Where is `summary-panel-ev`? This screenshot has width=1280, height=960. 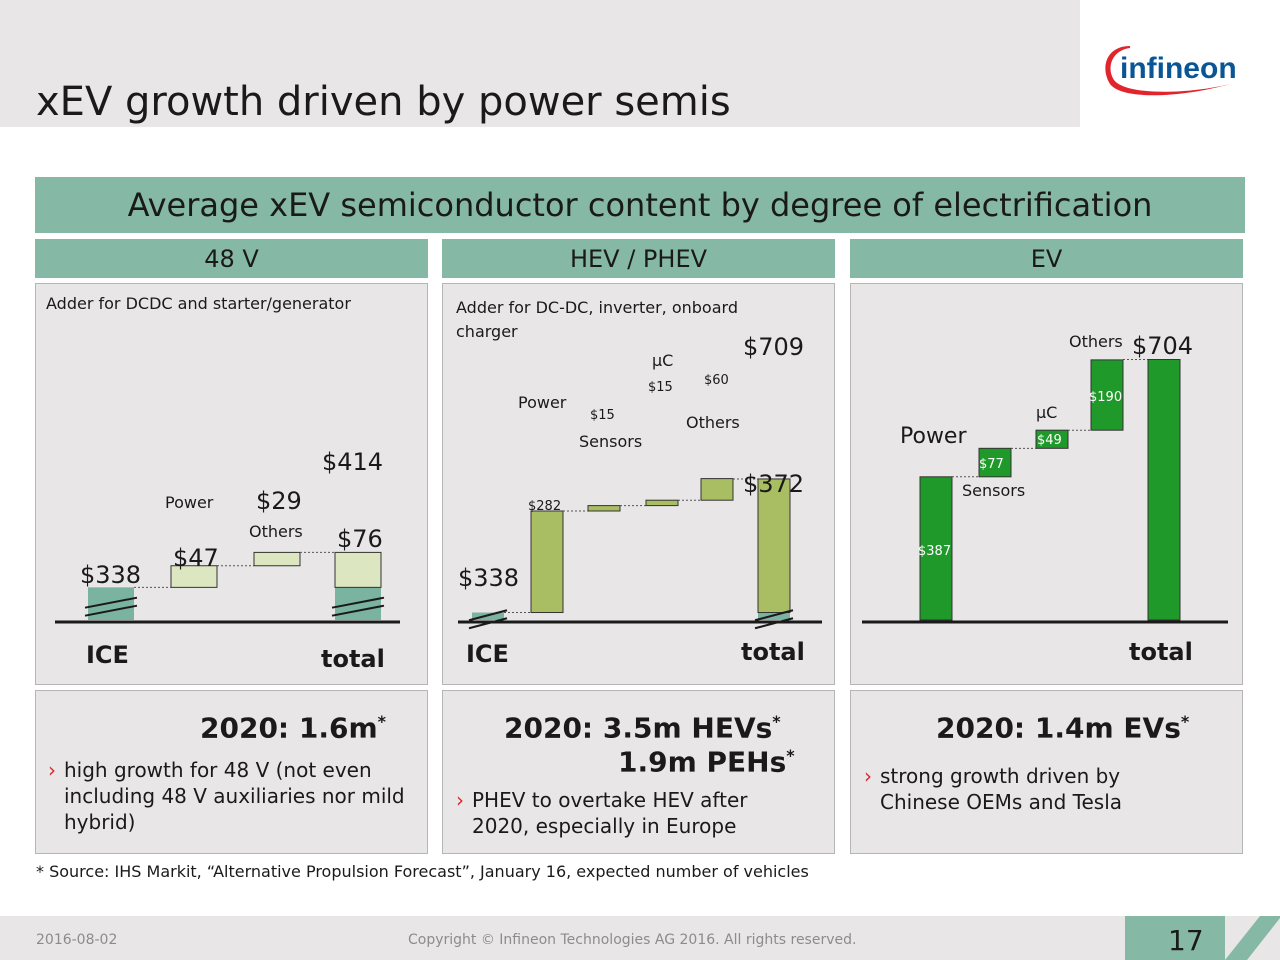 summary-panel-ev is located at coordinates (1046, 772).